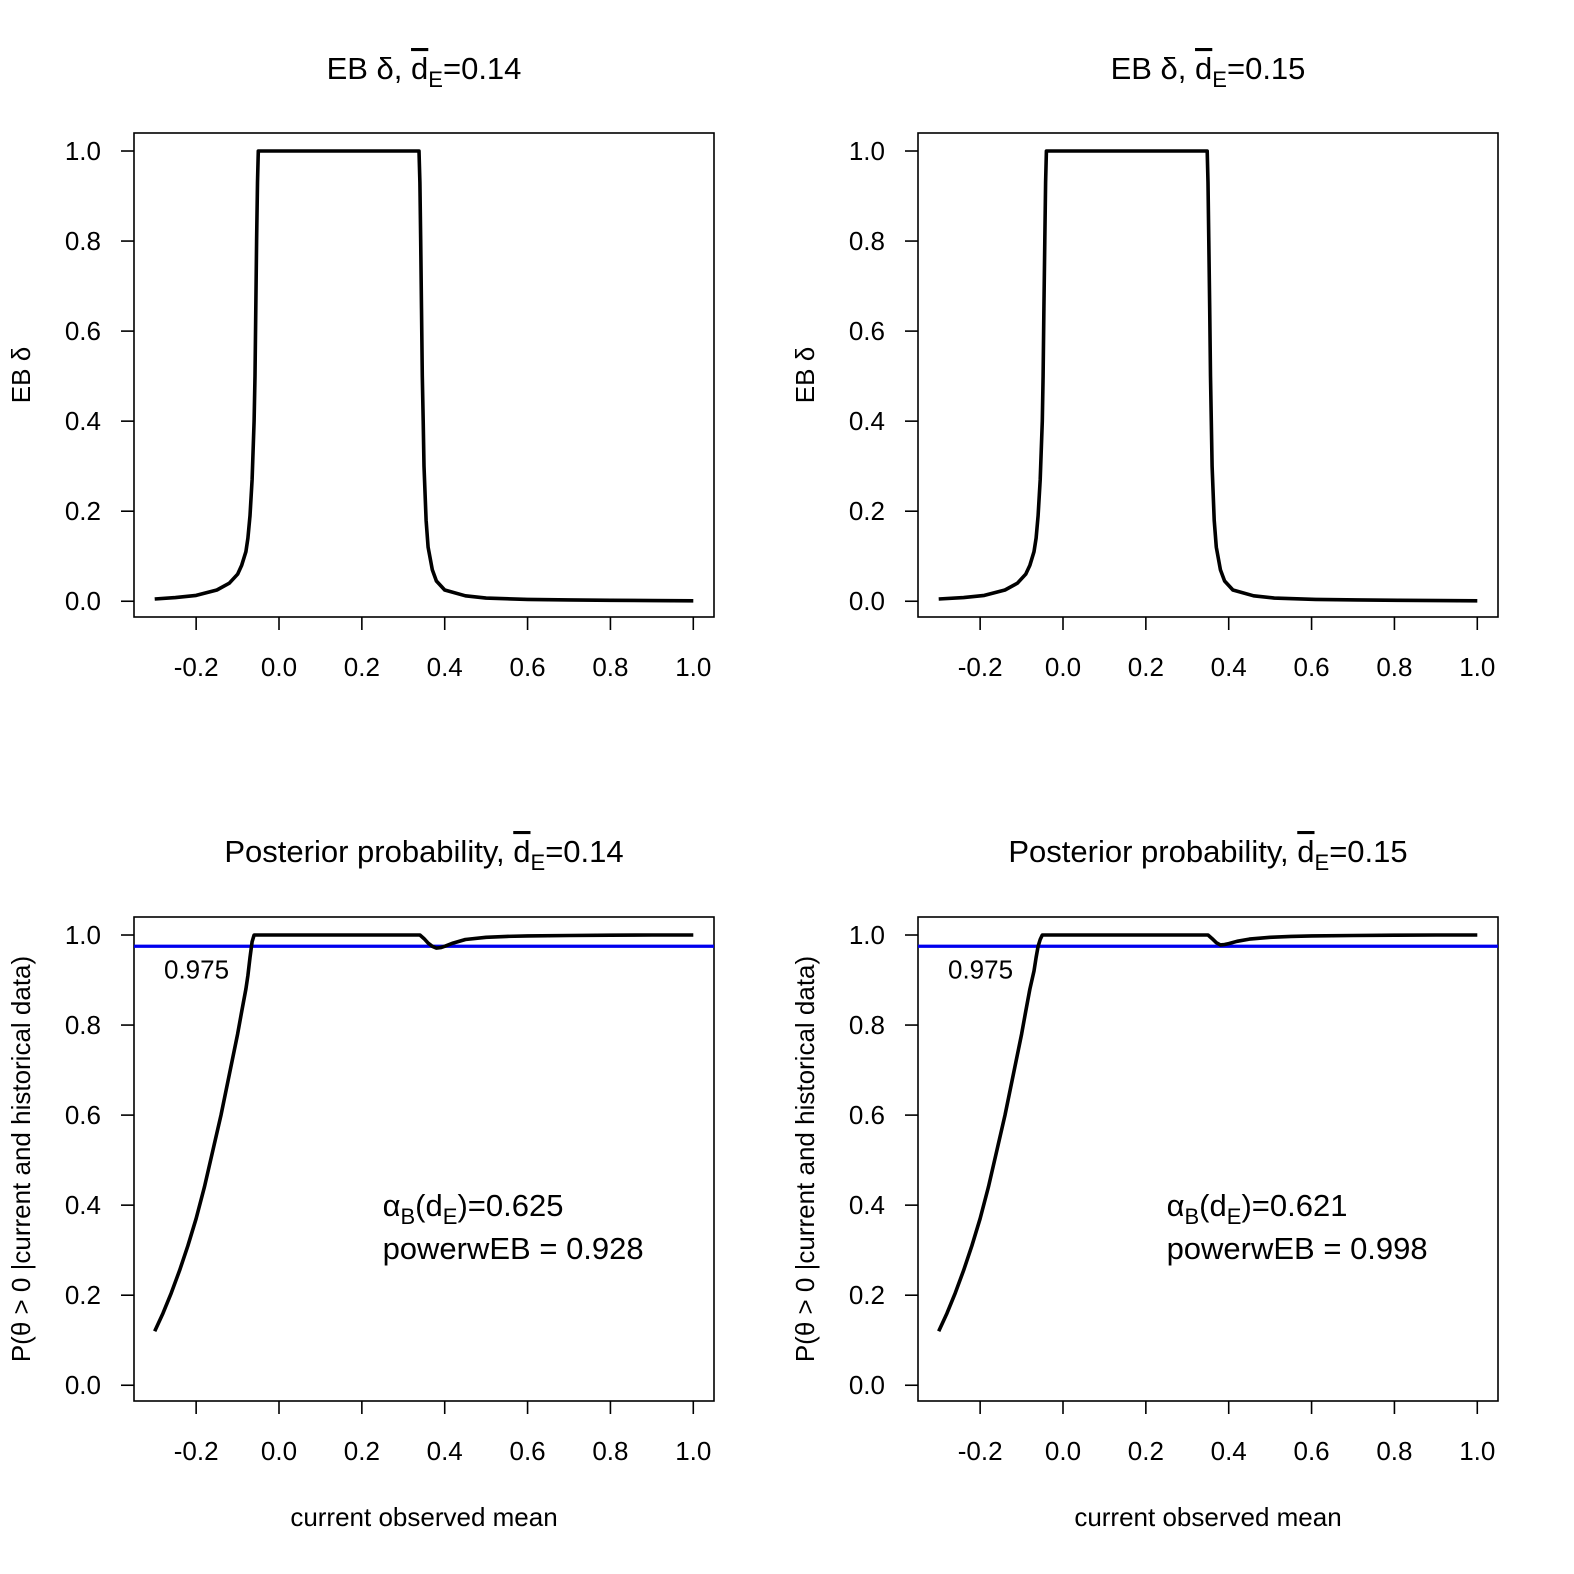 Image resolution: width=1574 pixels, height=1574 pixels. I want to click on alpha-subscript-e: E, so click(450, 1216).